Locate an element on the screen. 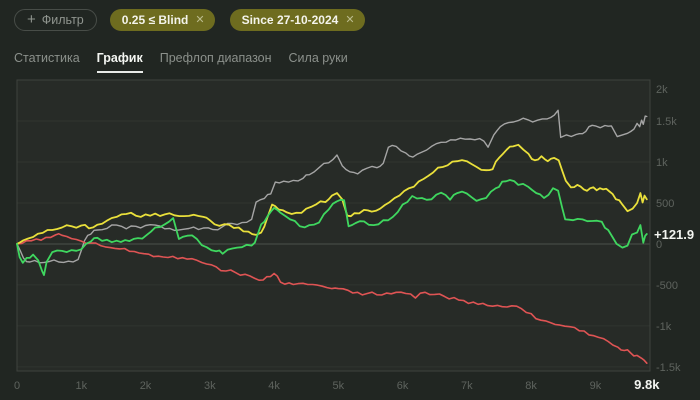 The height and width of the screenshot is (400, 700). y-axis-label: 0 is located at coordinates (659, 245).